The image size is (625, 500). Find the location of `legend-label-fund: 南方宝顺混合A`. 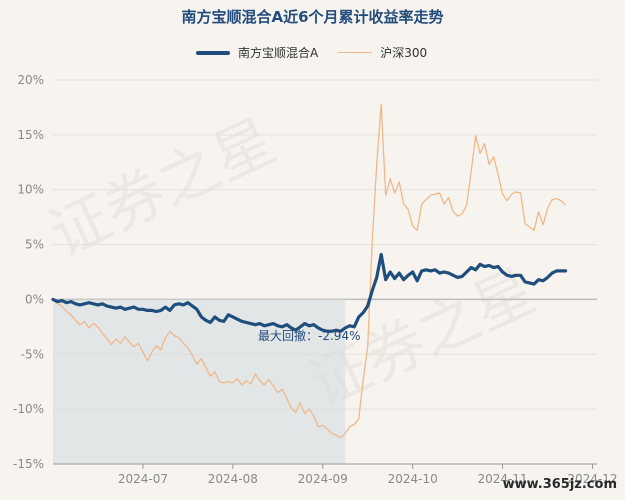

legend-label-fund: 南方宝顺混合A is located at coordinates (278, 53).